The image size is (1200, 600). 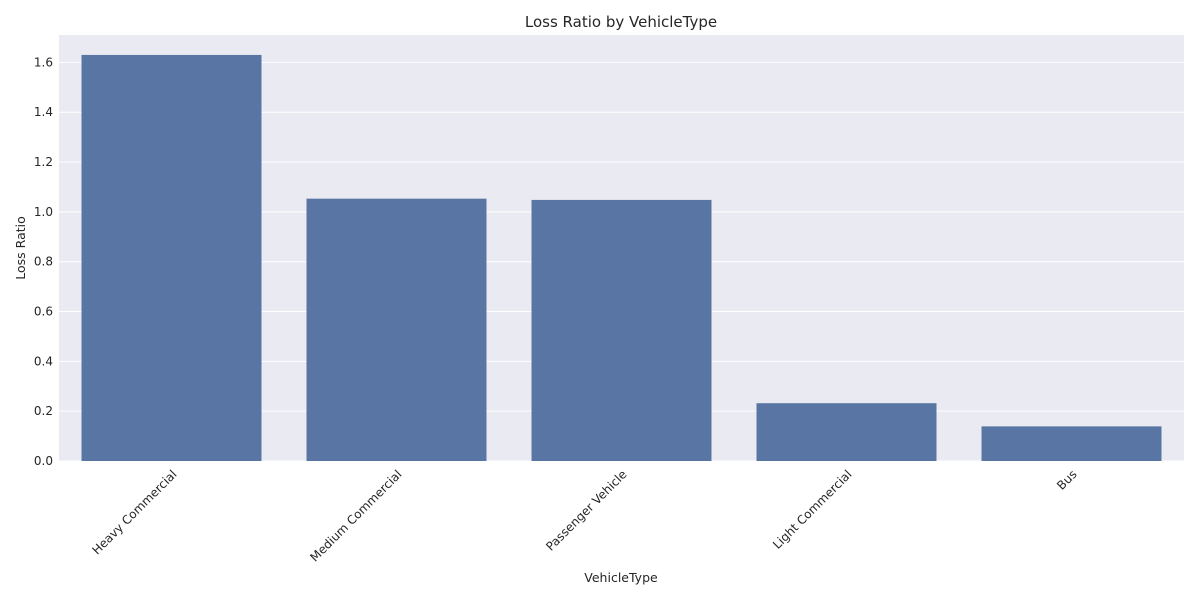 What do you see at coordinates (43, 212) in the screenshot?
I see `y-tick-label: 1.0` at bounding box center [43, 212].